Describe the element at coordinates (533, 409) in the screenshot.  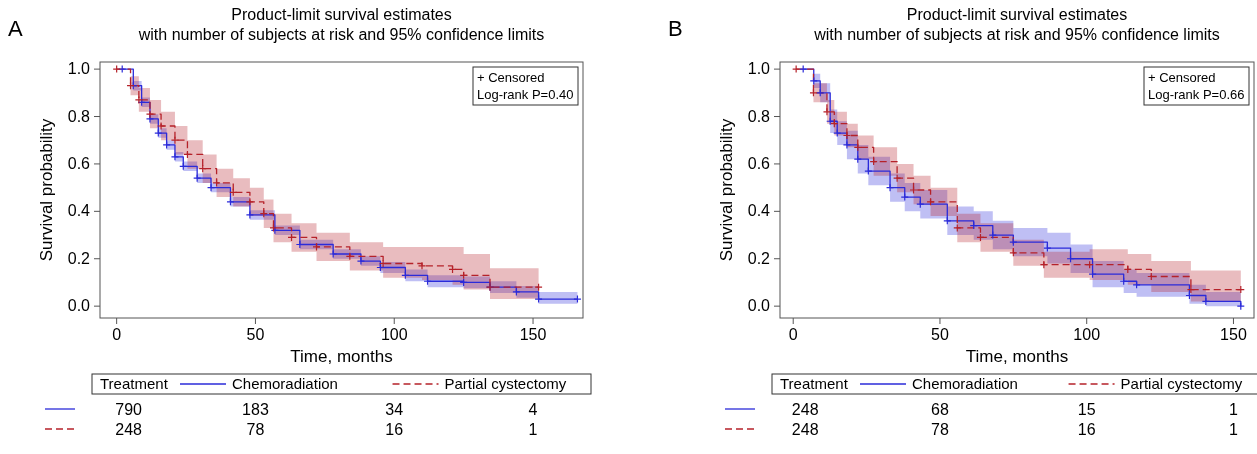
I see `text: 4` at that location.